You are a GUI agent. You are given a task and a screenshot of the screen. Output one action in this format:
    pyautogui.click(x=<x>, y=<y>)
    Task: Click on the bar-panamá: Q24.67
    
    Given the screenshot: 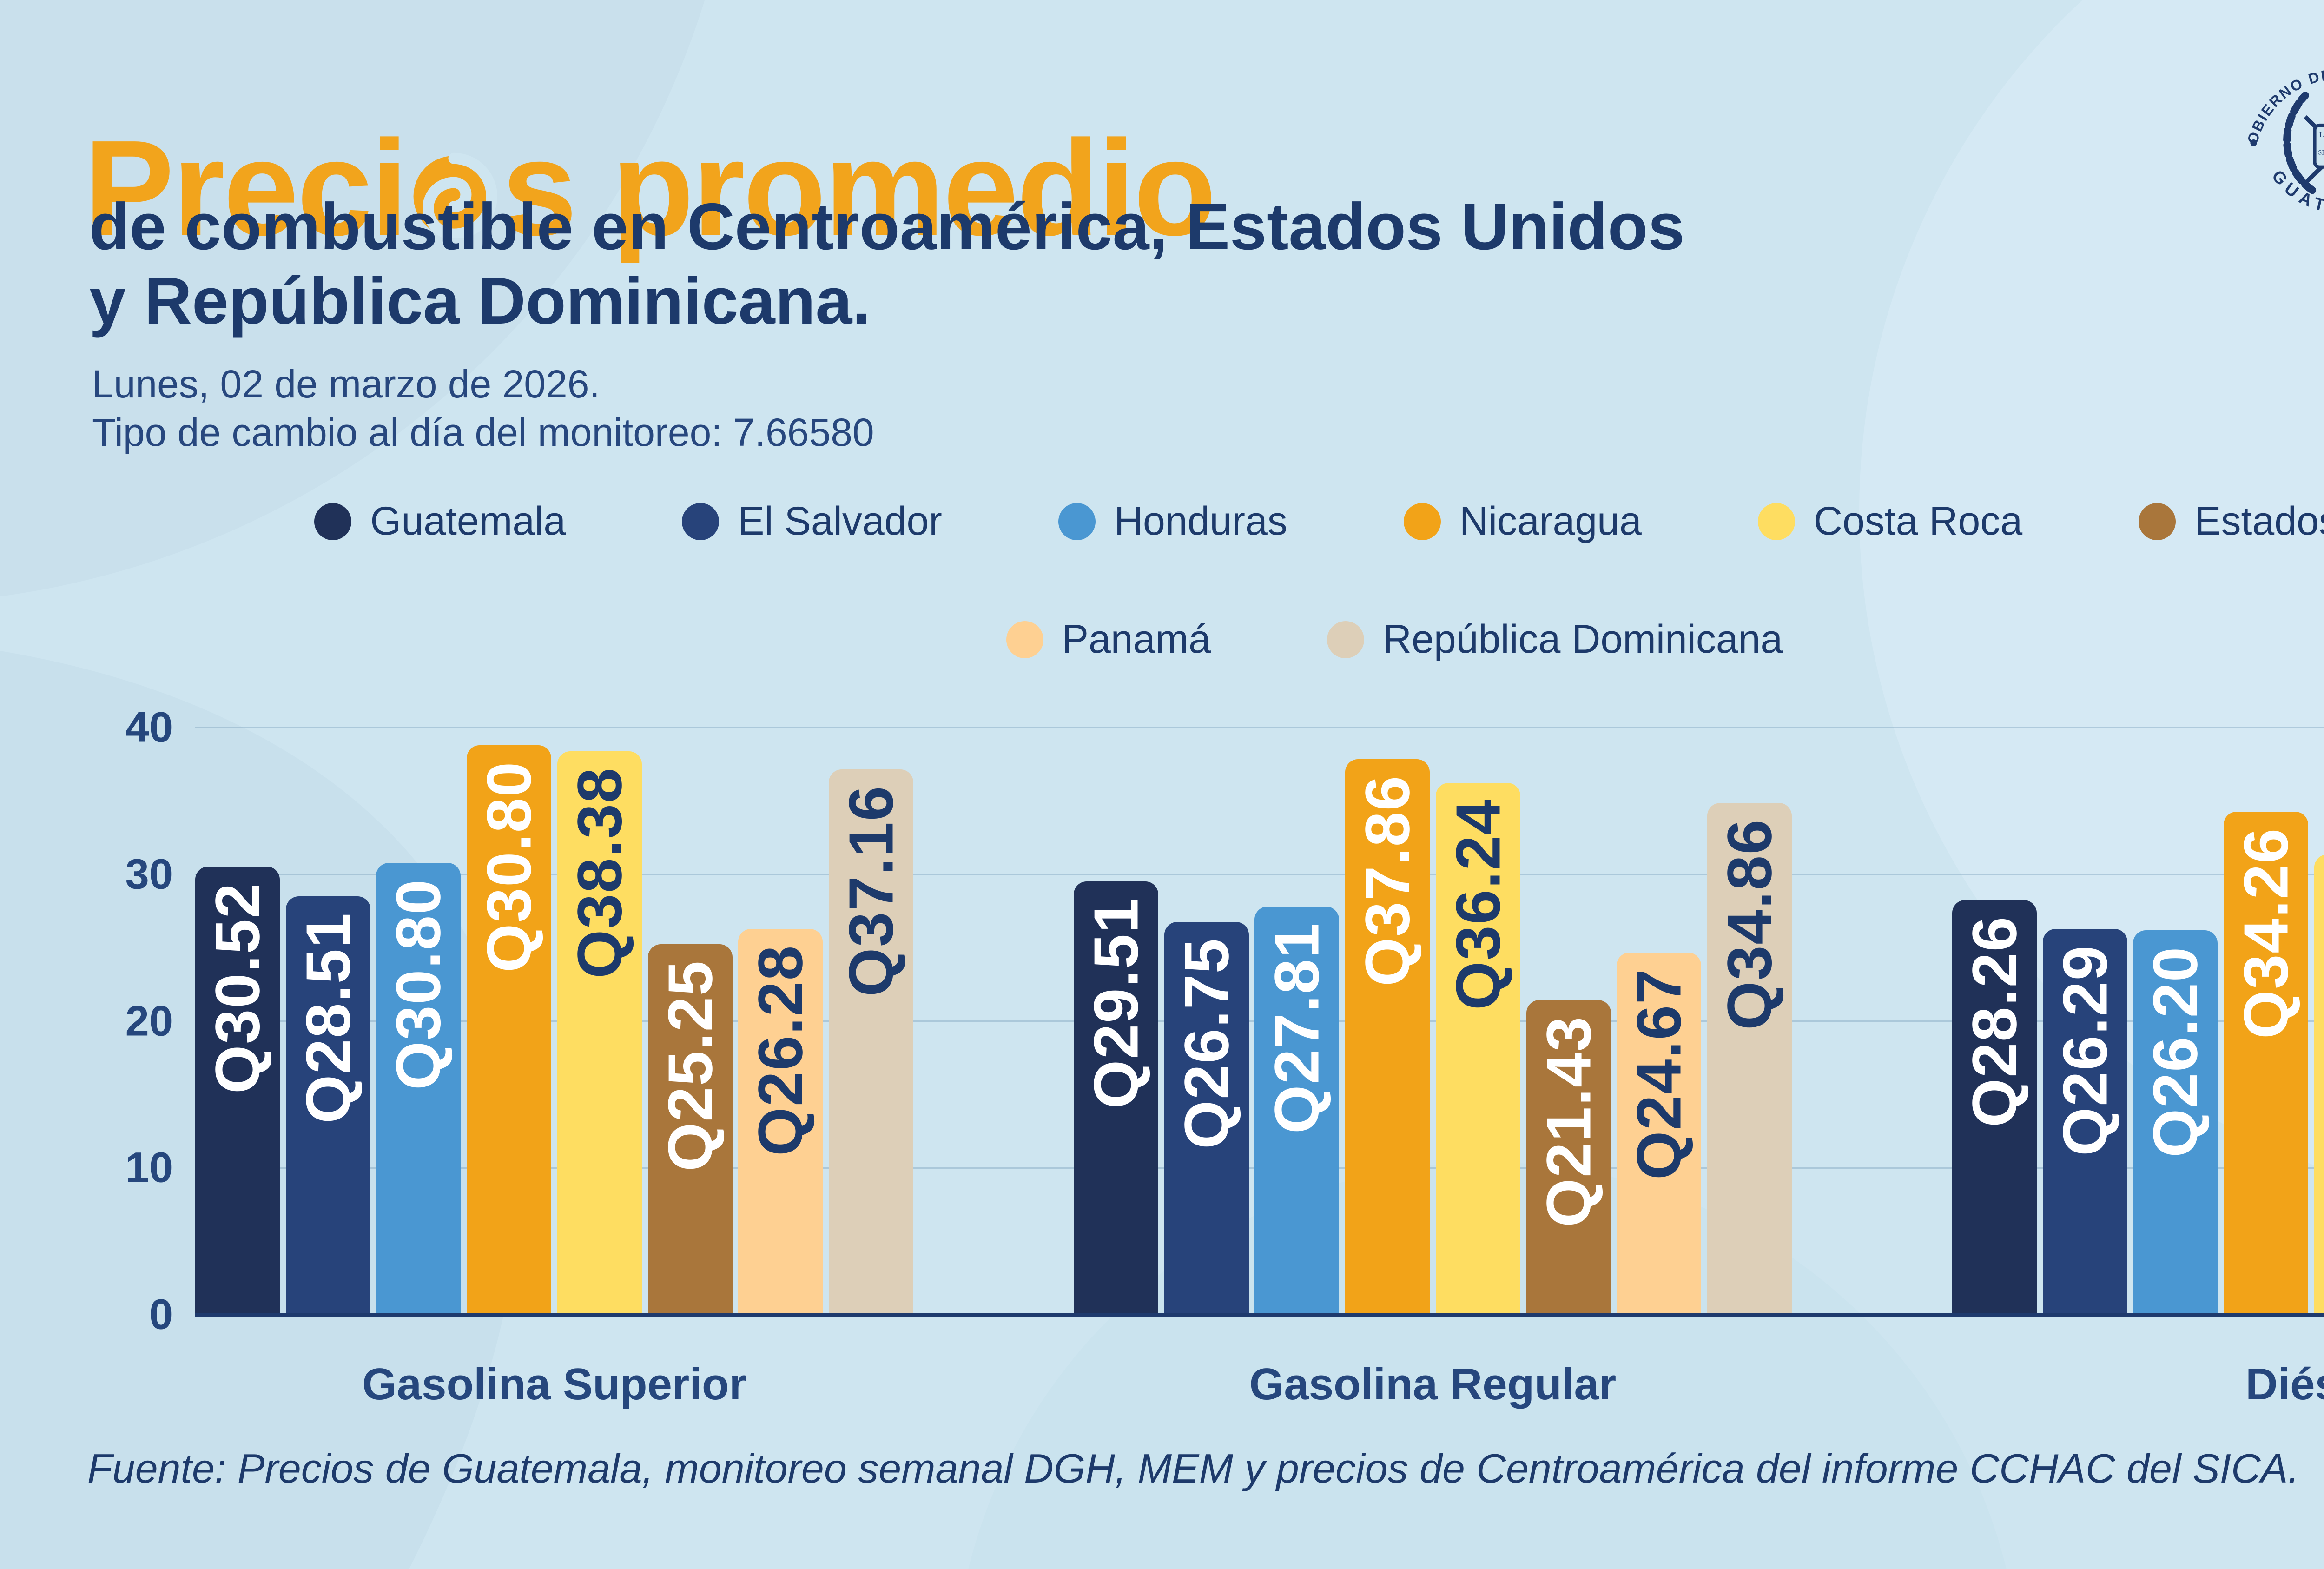 What is the action you would take?
    pyautogui.click(x=1659, y=1134)
    